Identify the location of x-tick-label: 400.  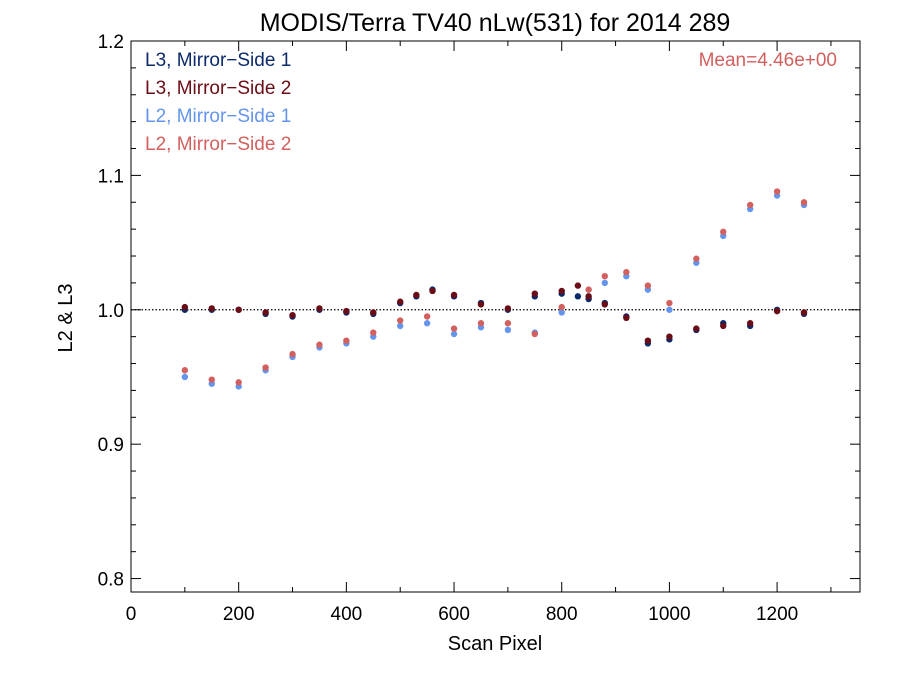
(347, 614).